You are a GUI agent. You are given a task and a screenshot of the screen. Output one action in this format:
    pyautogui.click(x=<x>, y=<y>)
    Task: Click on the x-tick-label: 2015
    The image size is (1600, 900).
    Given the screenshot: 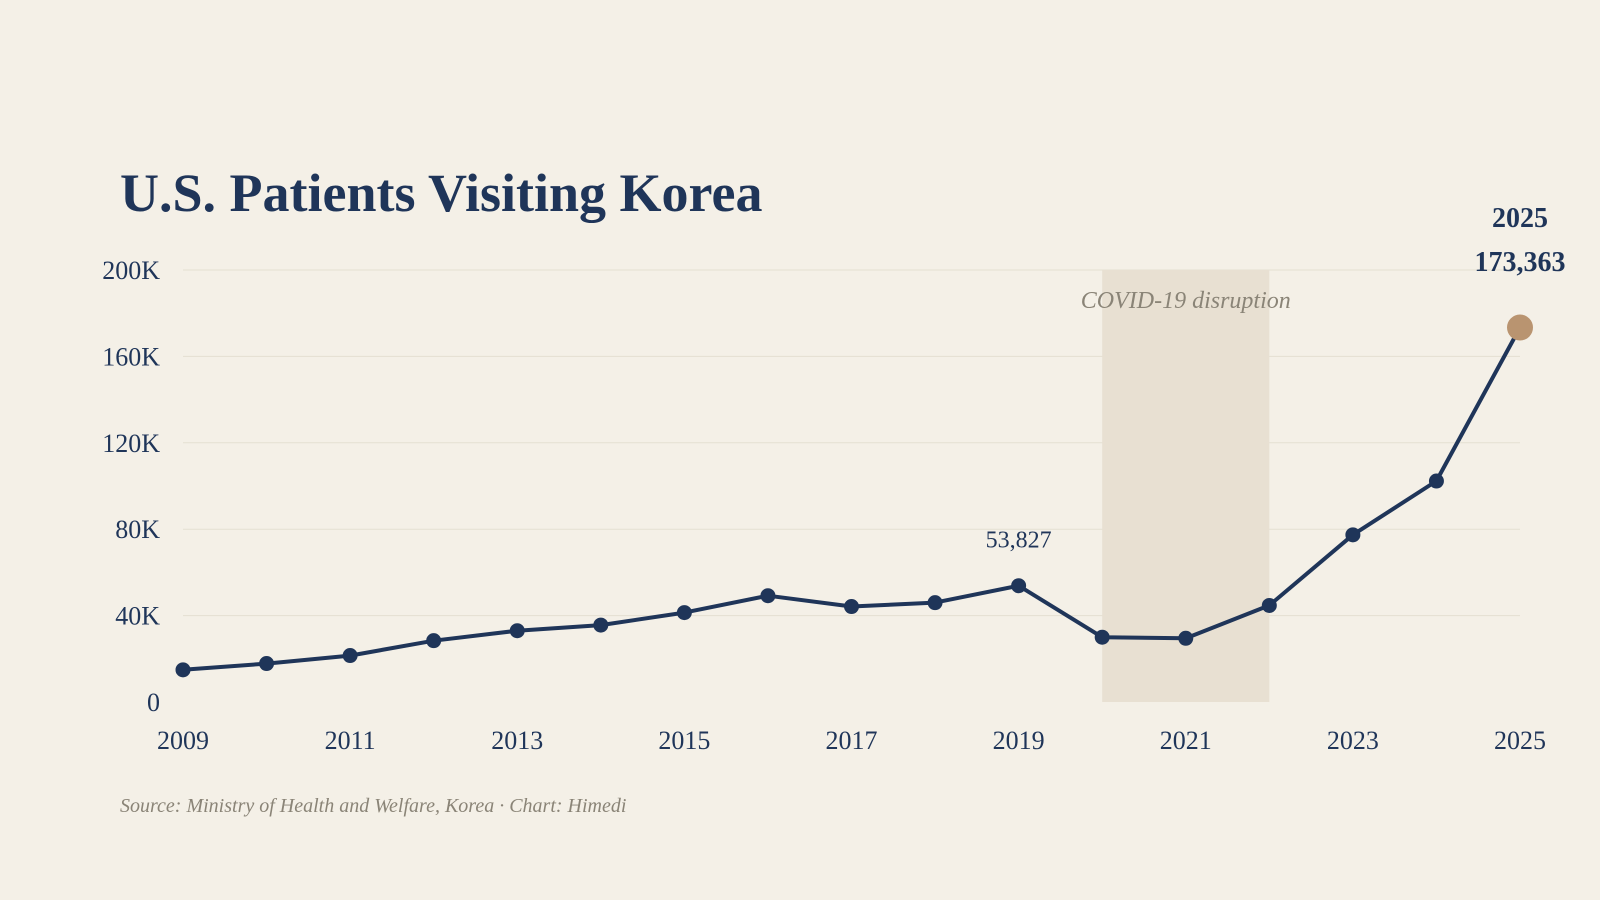 What is the action you would take?
    pyautogui.click(x=684, y=740)
    